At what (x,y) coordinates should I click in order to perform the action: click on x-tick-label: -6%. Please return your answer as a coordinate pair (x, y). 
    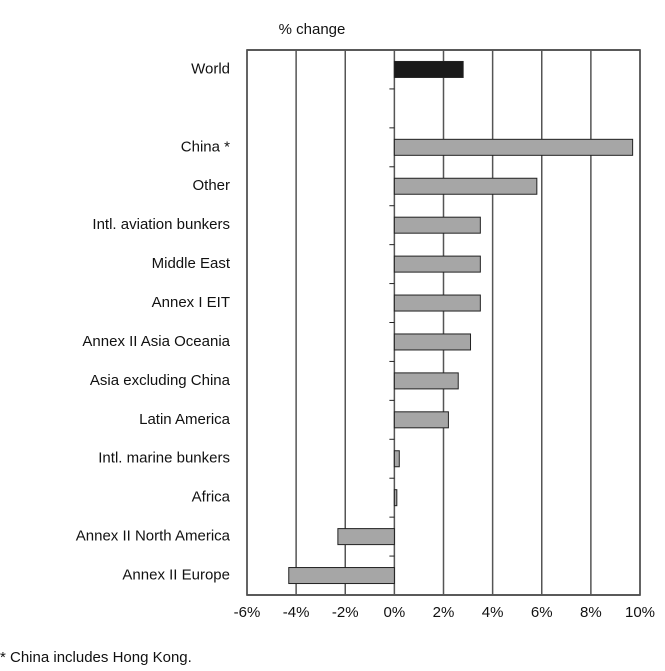
    Looking at the image, I should click on (247, 612).